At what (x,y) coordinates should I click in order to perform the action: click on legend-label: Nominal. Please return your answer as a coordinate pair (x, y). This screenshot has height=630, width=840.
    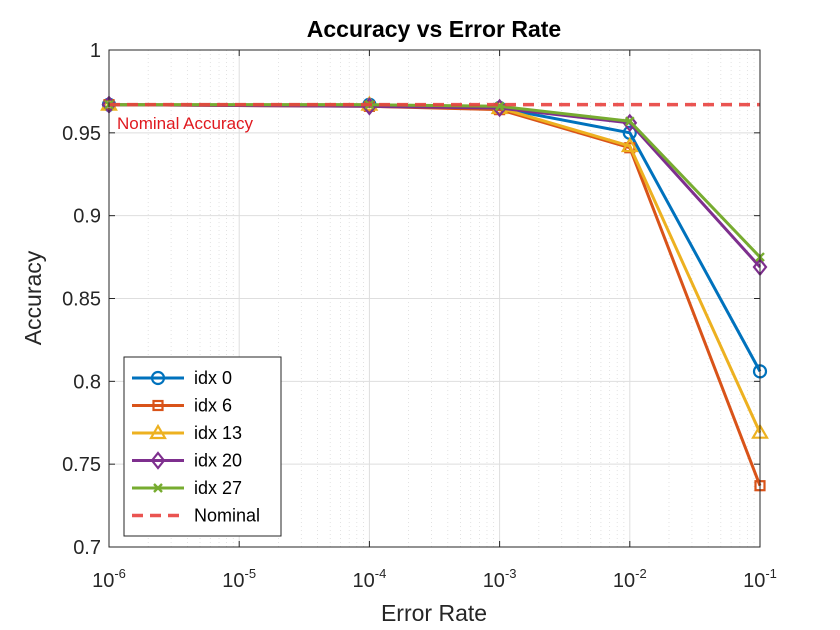
    Looking at the image, I should click on (227, 516).